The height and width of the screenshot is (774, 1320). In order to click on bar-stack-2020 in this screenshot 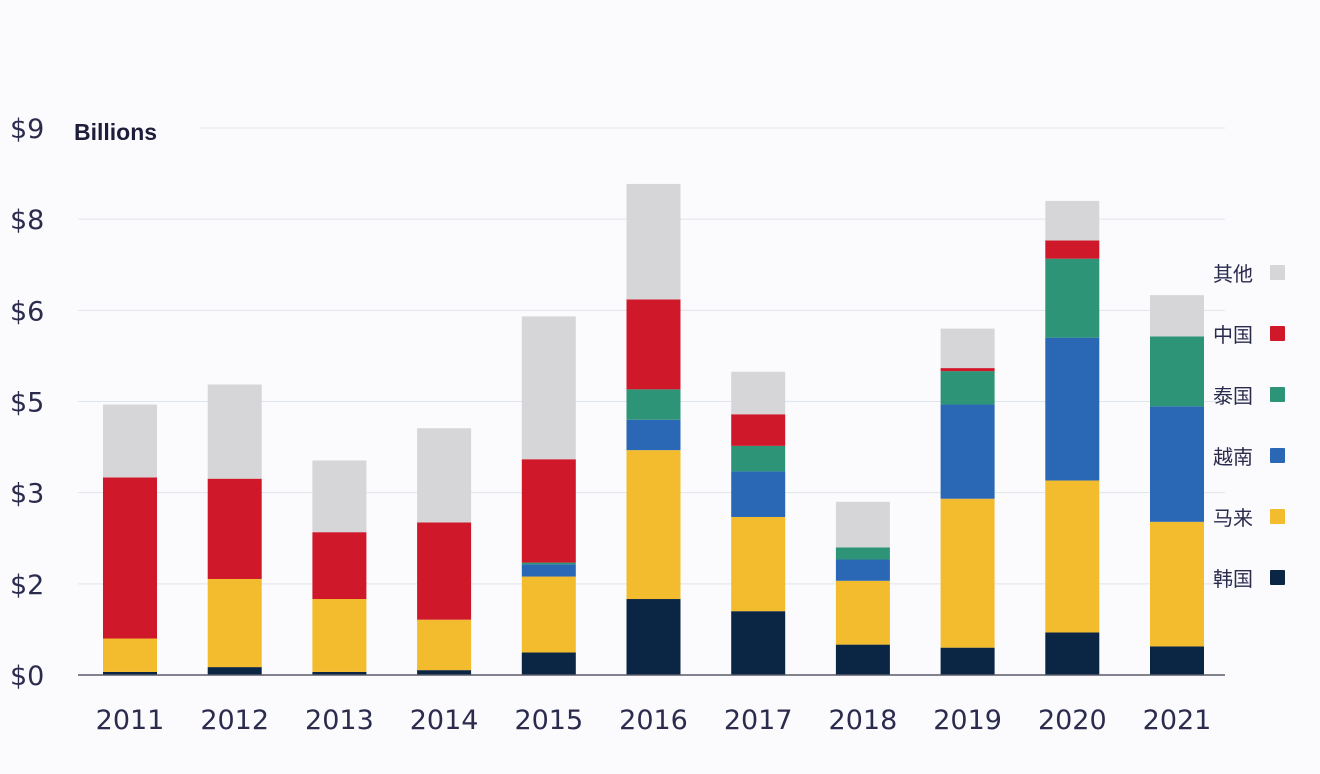, I will do `click(1072, 437)`.